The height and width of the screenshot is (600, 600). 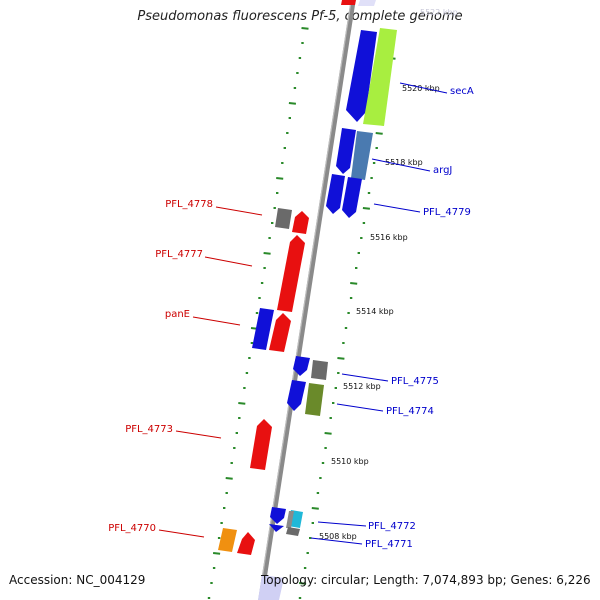 What do you see at coordinates (389, 544) in the screenshot?
I see `gene-label-PFL_4771: PFL_4771` at bounding box center [389, 544].